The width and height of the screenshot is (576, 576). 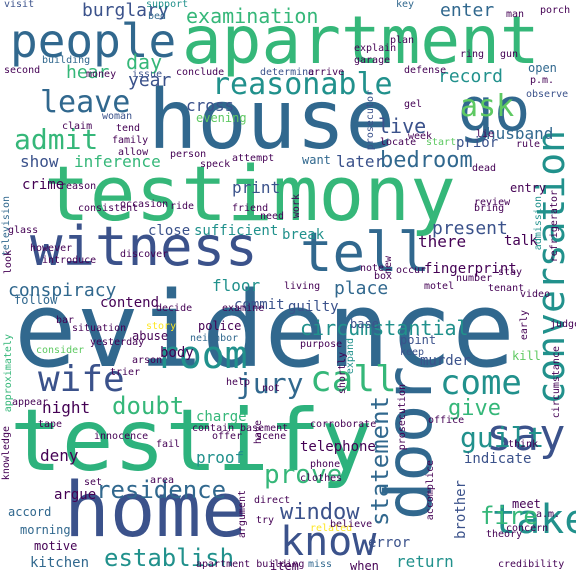 What do you see at coordinates (361, 40) in the screenshot?
I see `word-apartment: apartment` at bounding box center [361, 40].